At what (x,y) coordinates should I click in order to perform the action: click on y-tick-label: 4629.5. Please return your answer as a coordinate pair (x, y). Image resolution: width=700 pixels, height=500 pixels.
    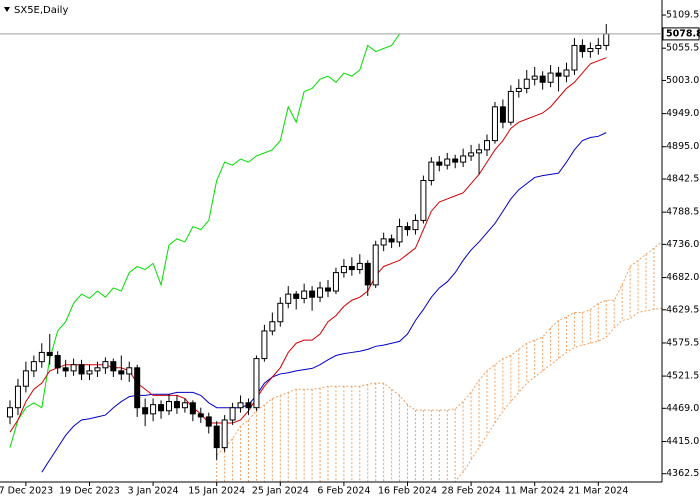
    Looking at the image, I should click on (682, 309).